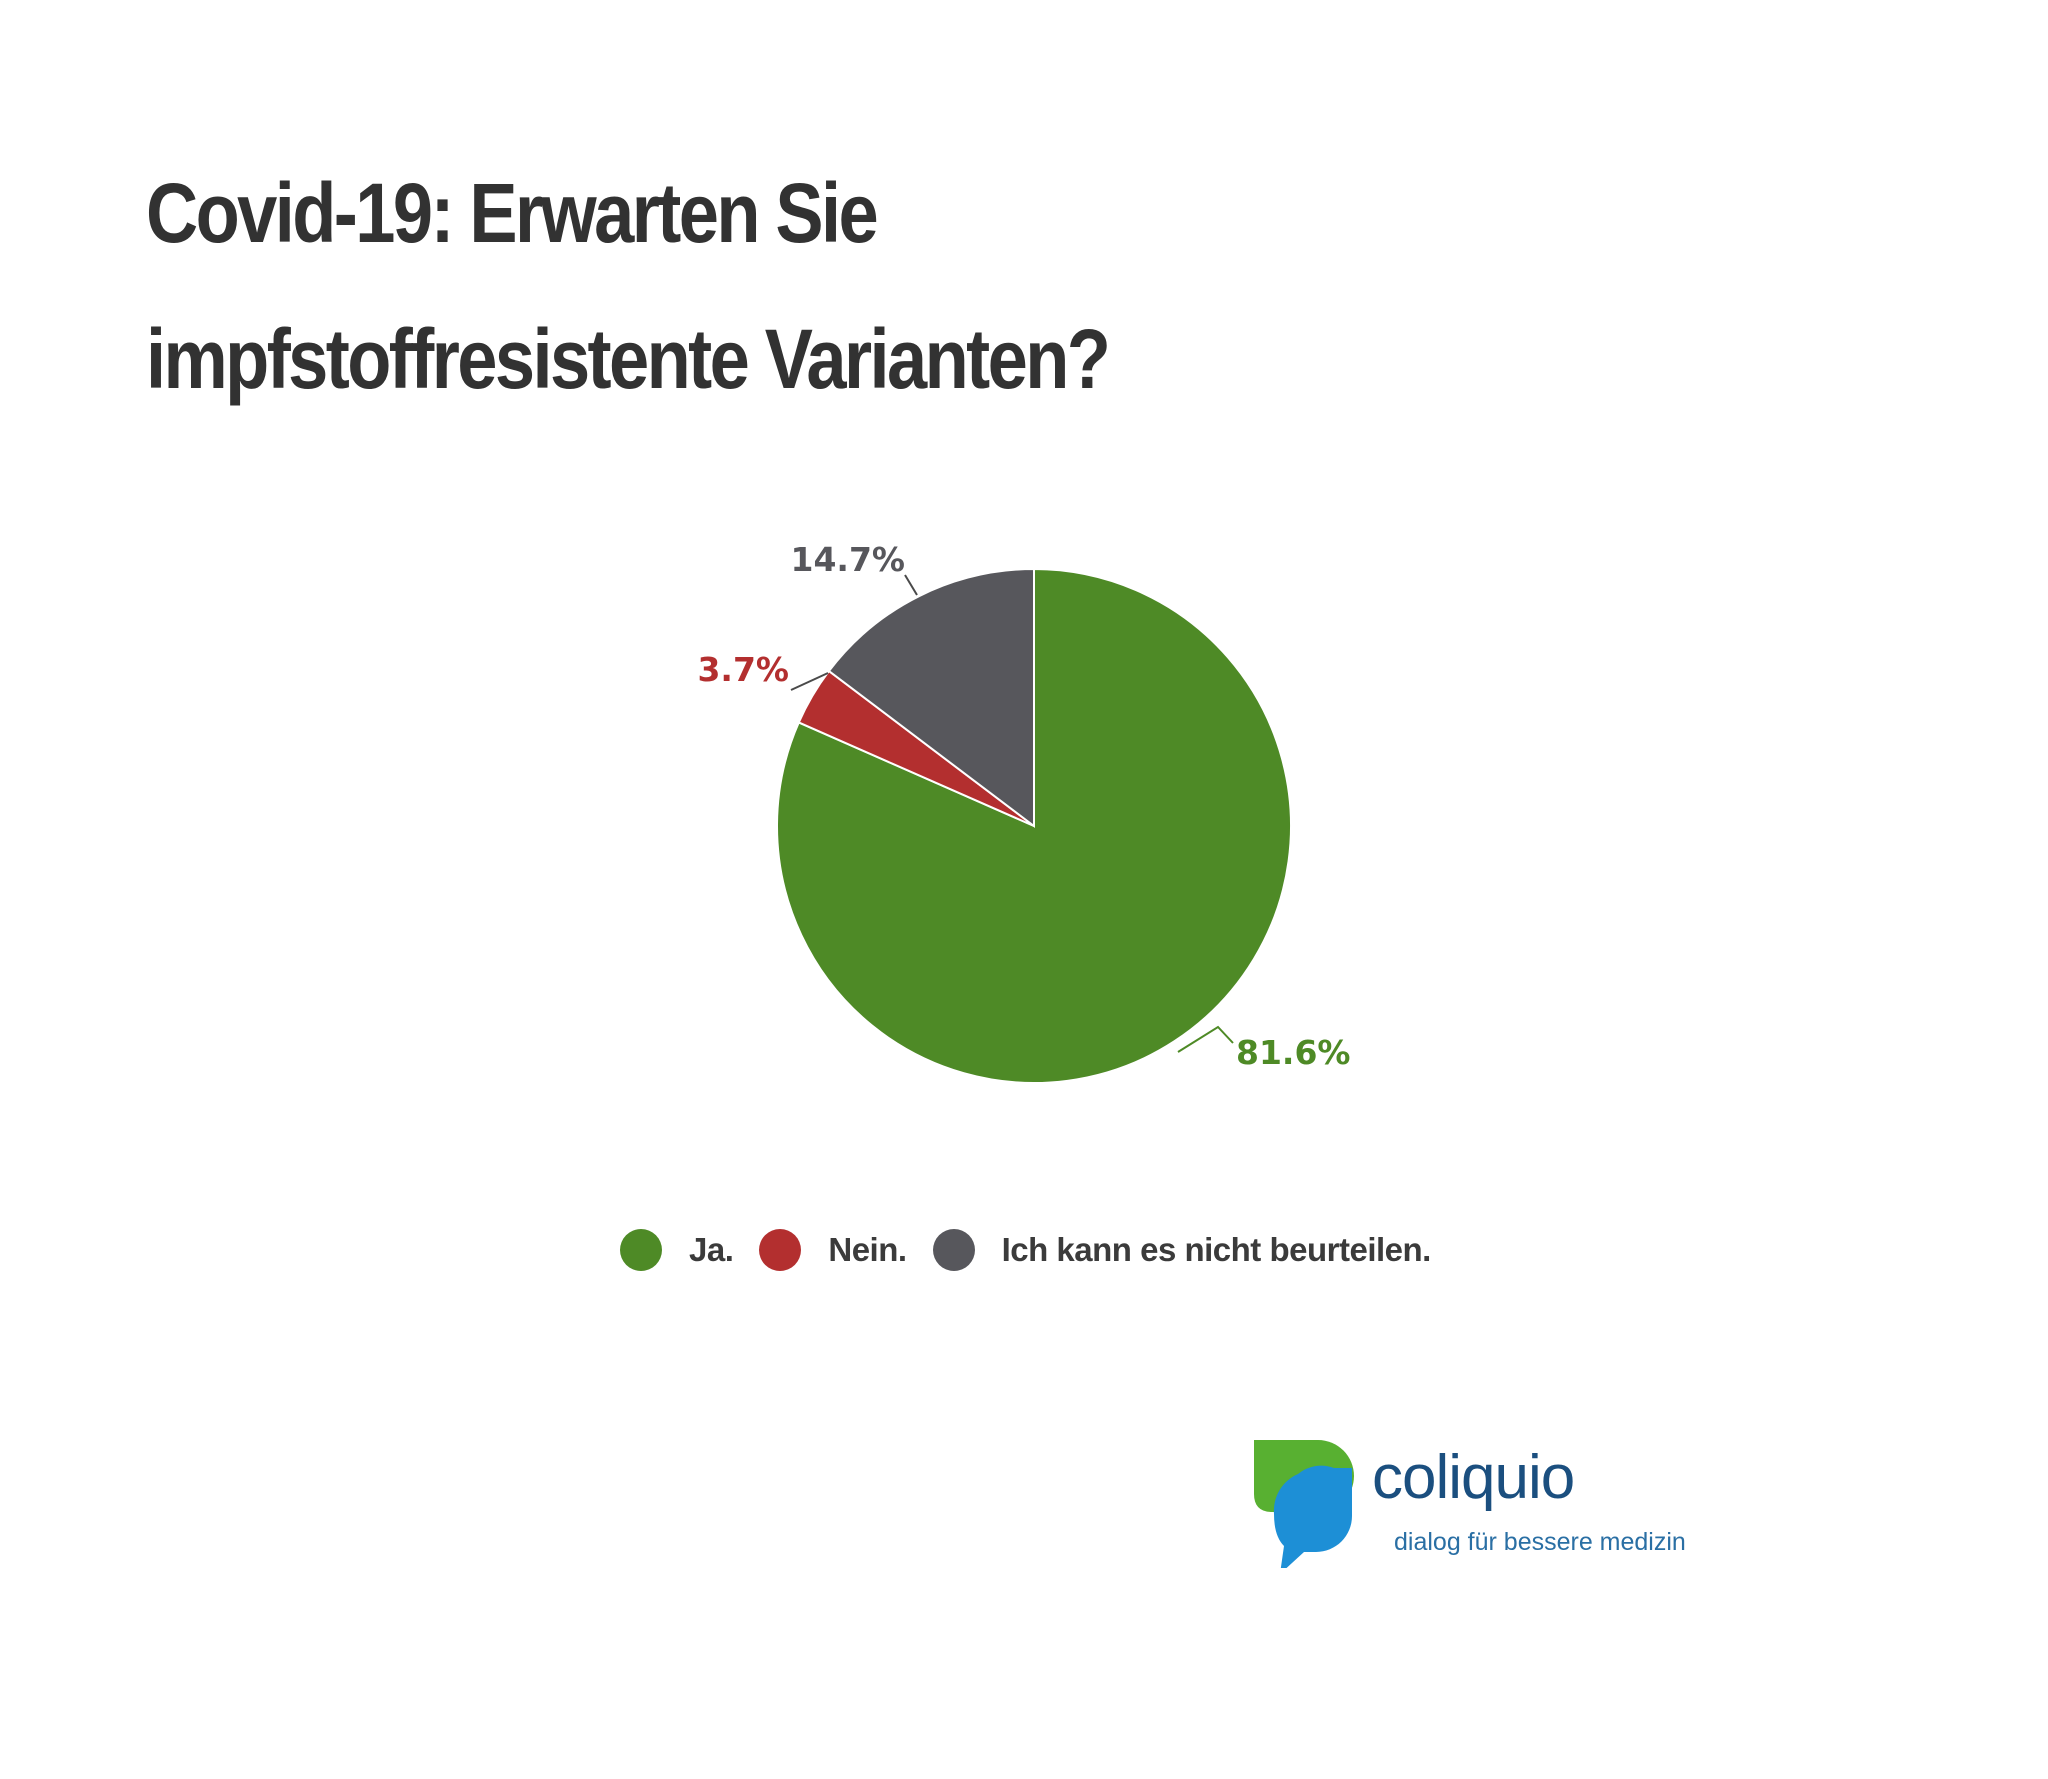 The width and height of the screenshot is (2048, 1779). What do you see at coordinates (677, 1250) in the screenshot?
I see `legend-item-ja: Ja.` at bounding box center [677, 1250].